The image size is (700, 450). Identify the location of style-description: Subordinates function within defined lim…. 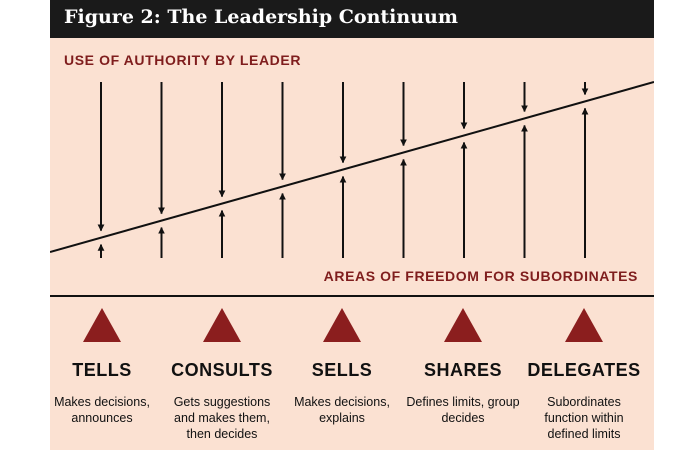
(584, 418).